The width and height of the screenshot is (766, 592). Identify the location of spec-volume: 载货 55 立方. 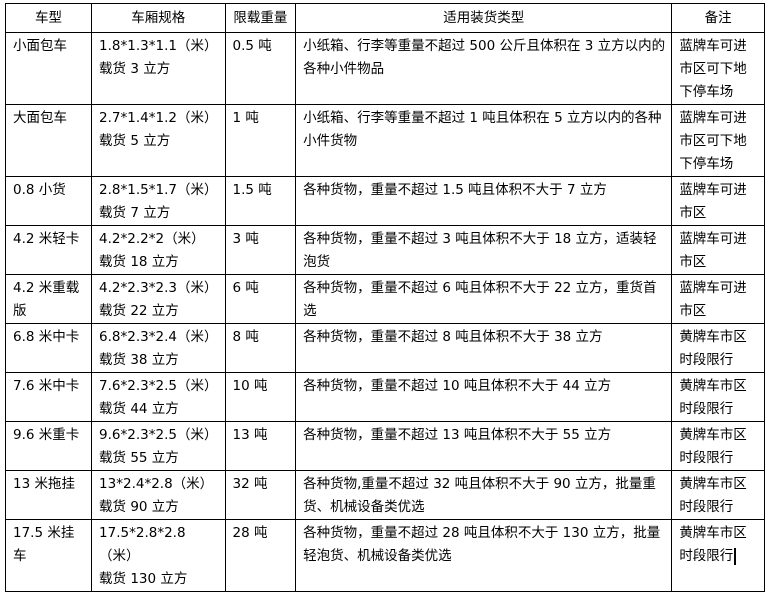
(139, 458).